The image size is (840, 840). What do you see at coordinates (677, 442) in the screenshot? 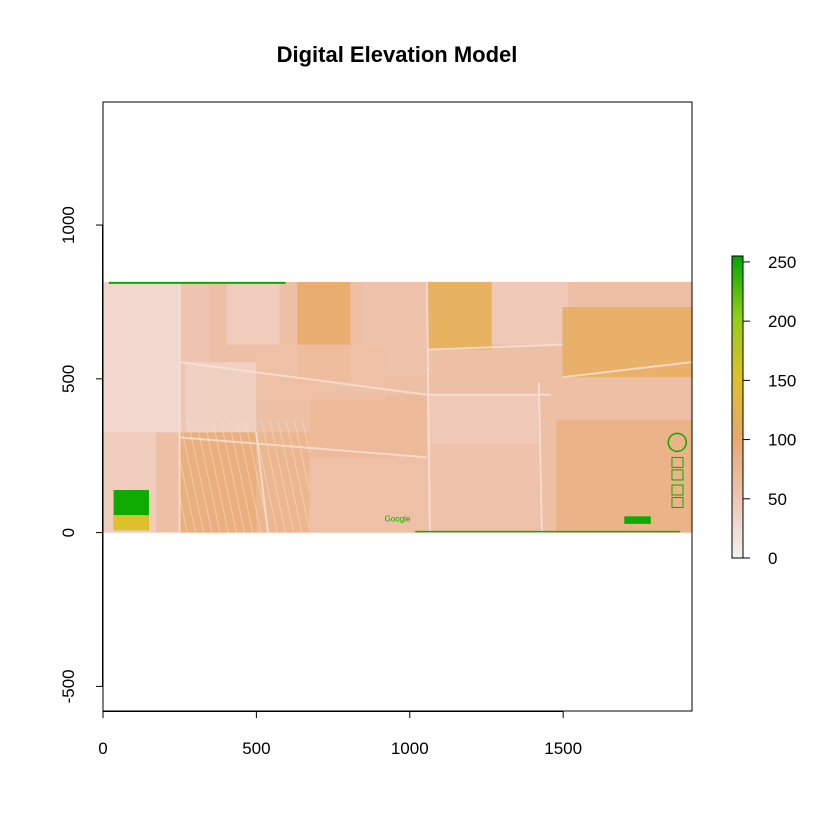
I see `raster-overlay-compass` at bounding box center [677, 442].